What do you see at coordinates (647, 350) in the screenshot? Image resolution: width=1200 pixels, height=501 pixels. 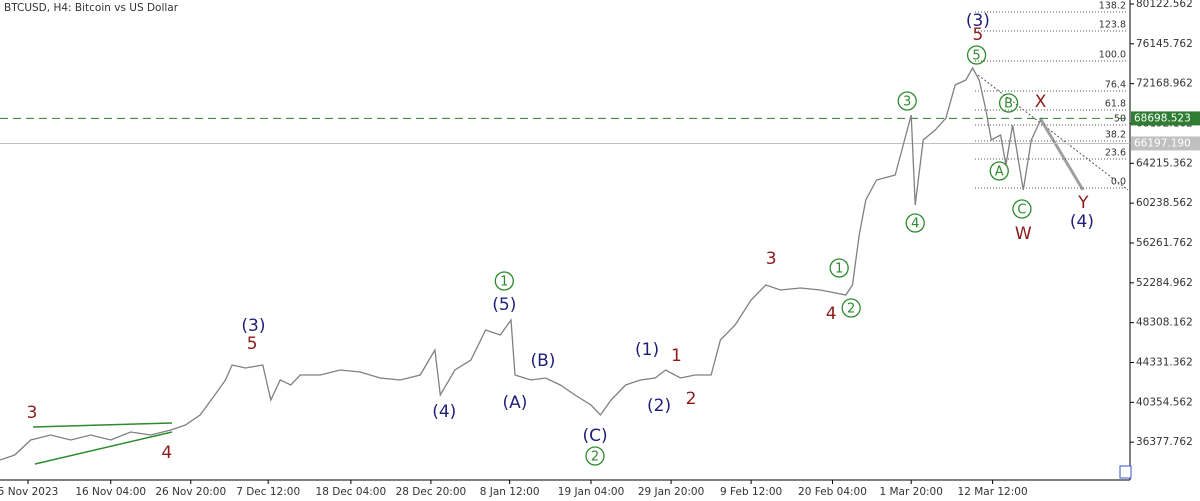 I see `wave-label: (1)` at bounding box center [647, 350].